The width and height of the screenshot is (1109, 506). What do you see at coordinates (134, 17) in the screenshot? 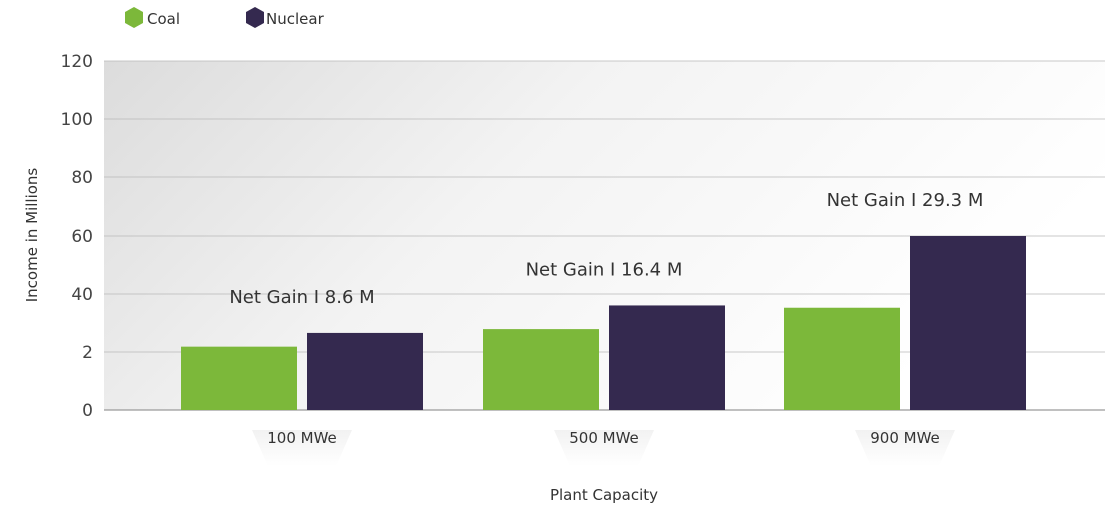
I see `legend-swatch-coal` at bounding box center [134, 17].